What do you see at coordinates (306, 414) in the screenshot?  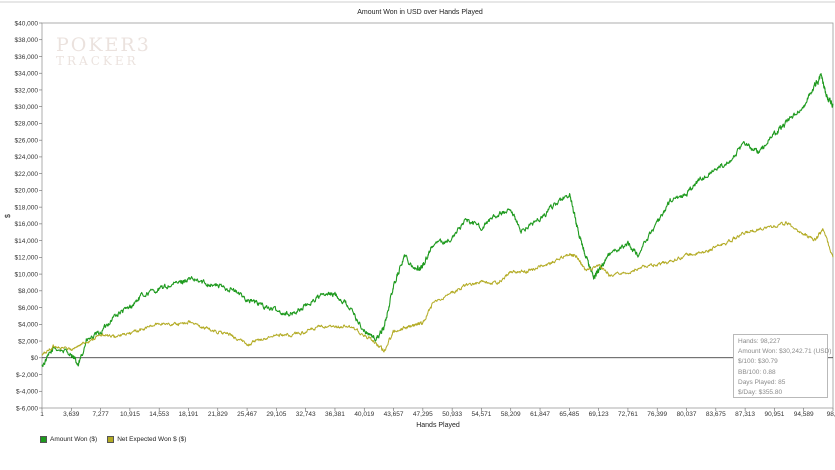 I see `x-tick-label: 32,743` at bounding box center [306, 414].